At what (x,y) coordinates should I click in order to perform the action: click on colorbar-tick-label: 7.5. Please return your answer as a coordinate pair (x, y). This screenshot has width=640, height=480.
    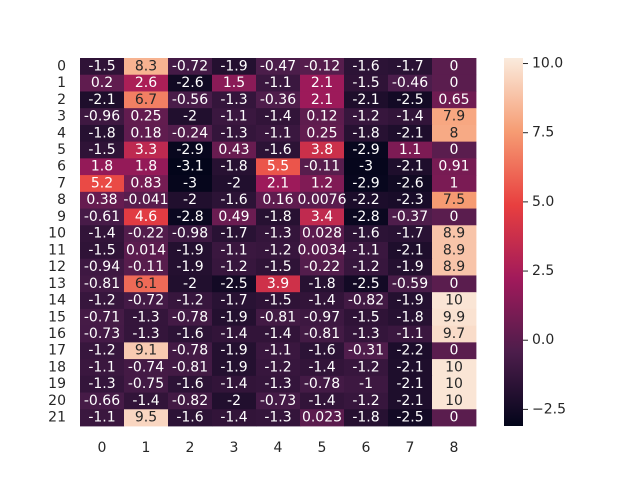
    Looking at the image, I should click on (543, 133).